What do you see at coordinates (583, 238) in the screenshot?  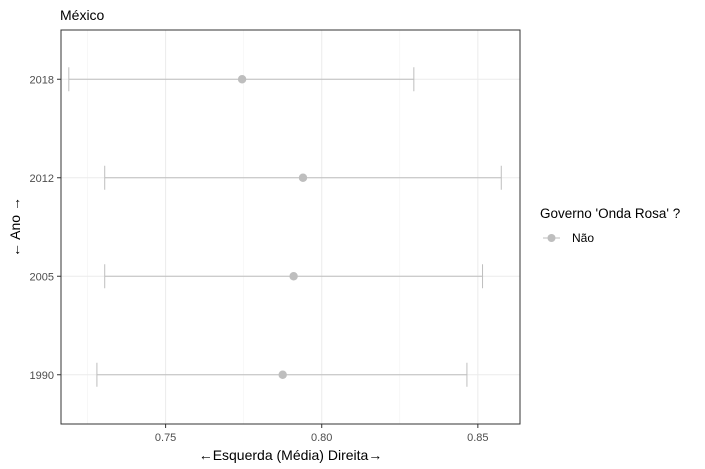 I see `legend-label-nao: Não` at bounding box center [583, 238].